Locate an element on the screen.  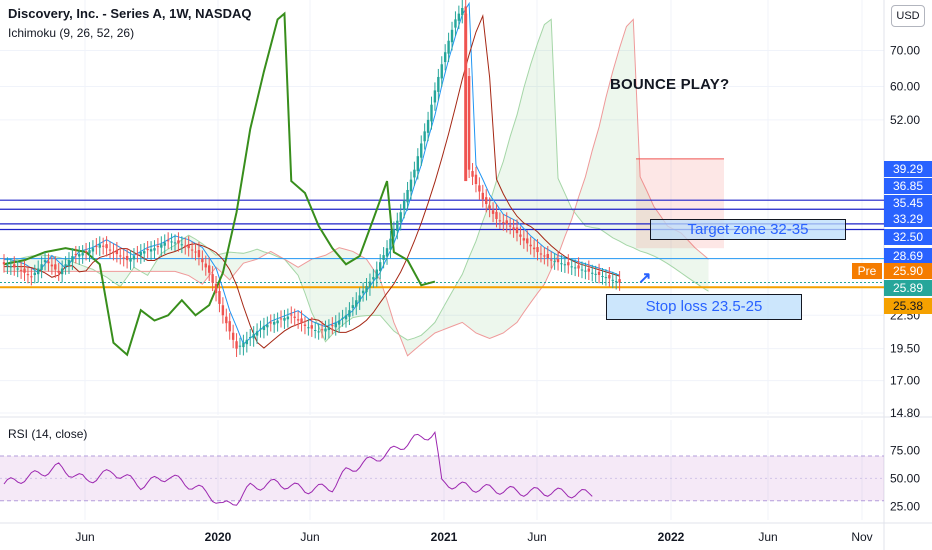
indicator-label: Ichimoku (9, 26, 52, 26) is located at coordinates (71, 33).